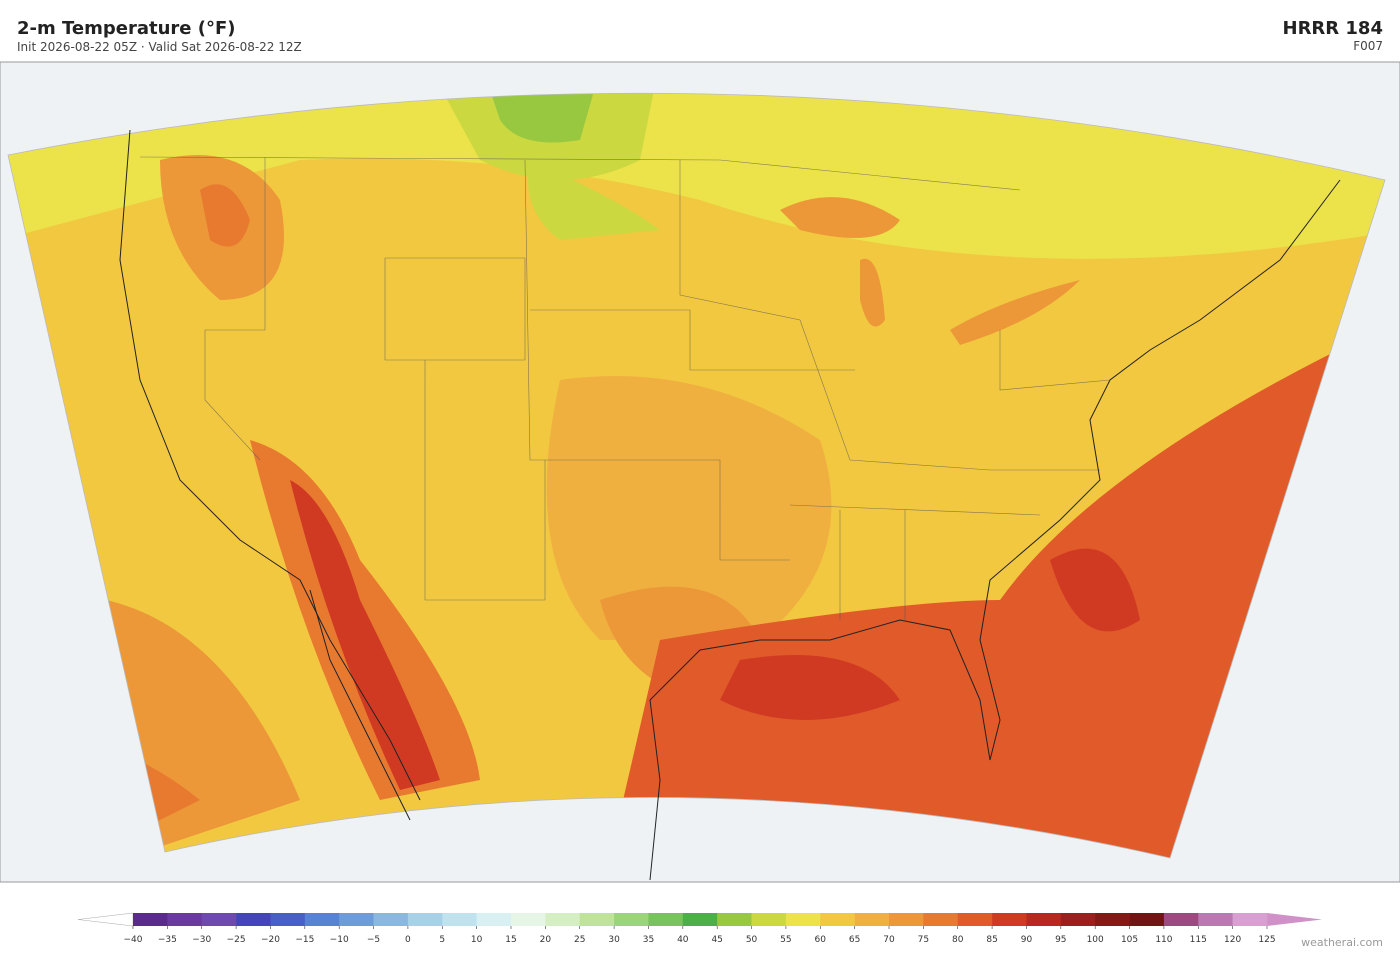  What do you see at coordinates (408, 940) in the screenshot?
I see `tick-label: 0` at bounding box center [408, 940].